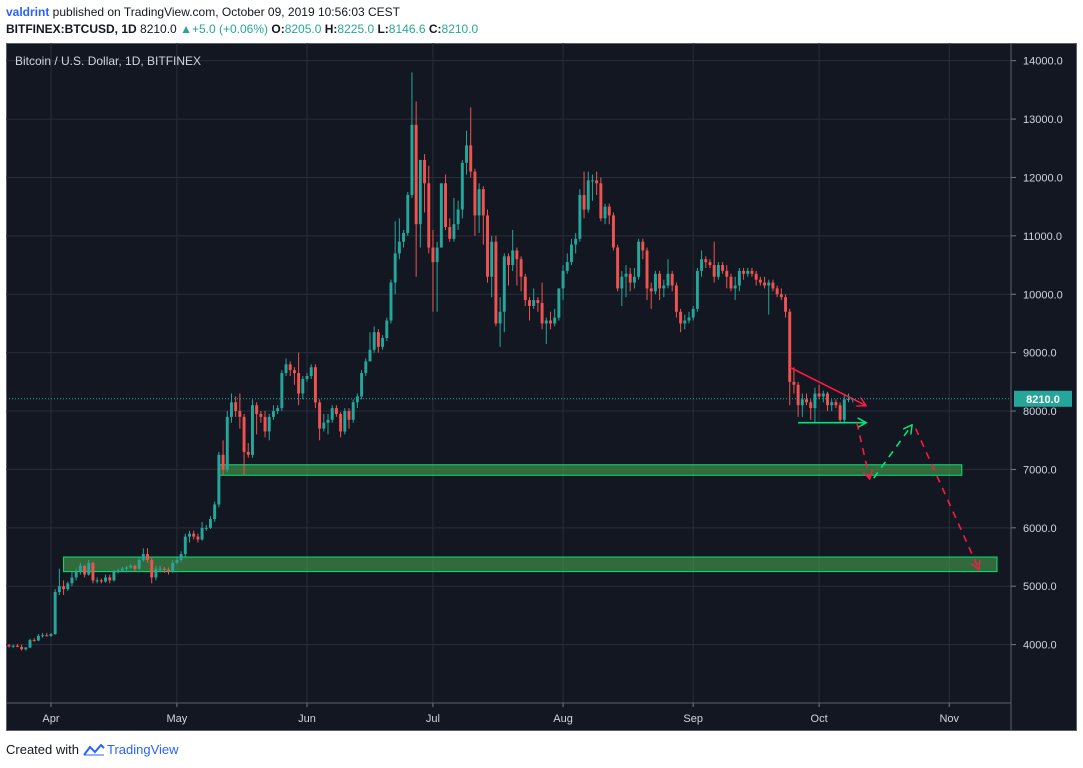  I want to click on author-link: valdrint, so click(28, 12).